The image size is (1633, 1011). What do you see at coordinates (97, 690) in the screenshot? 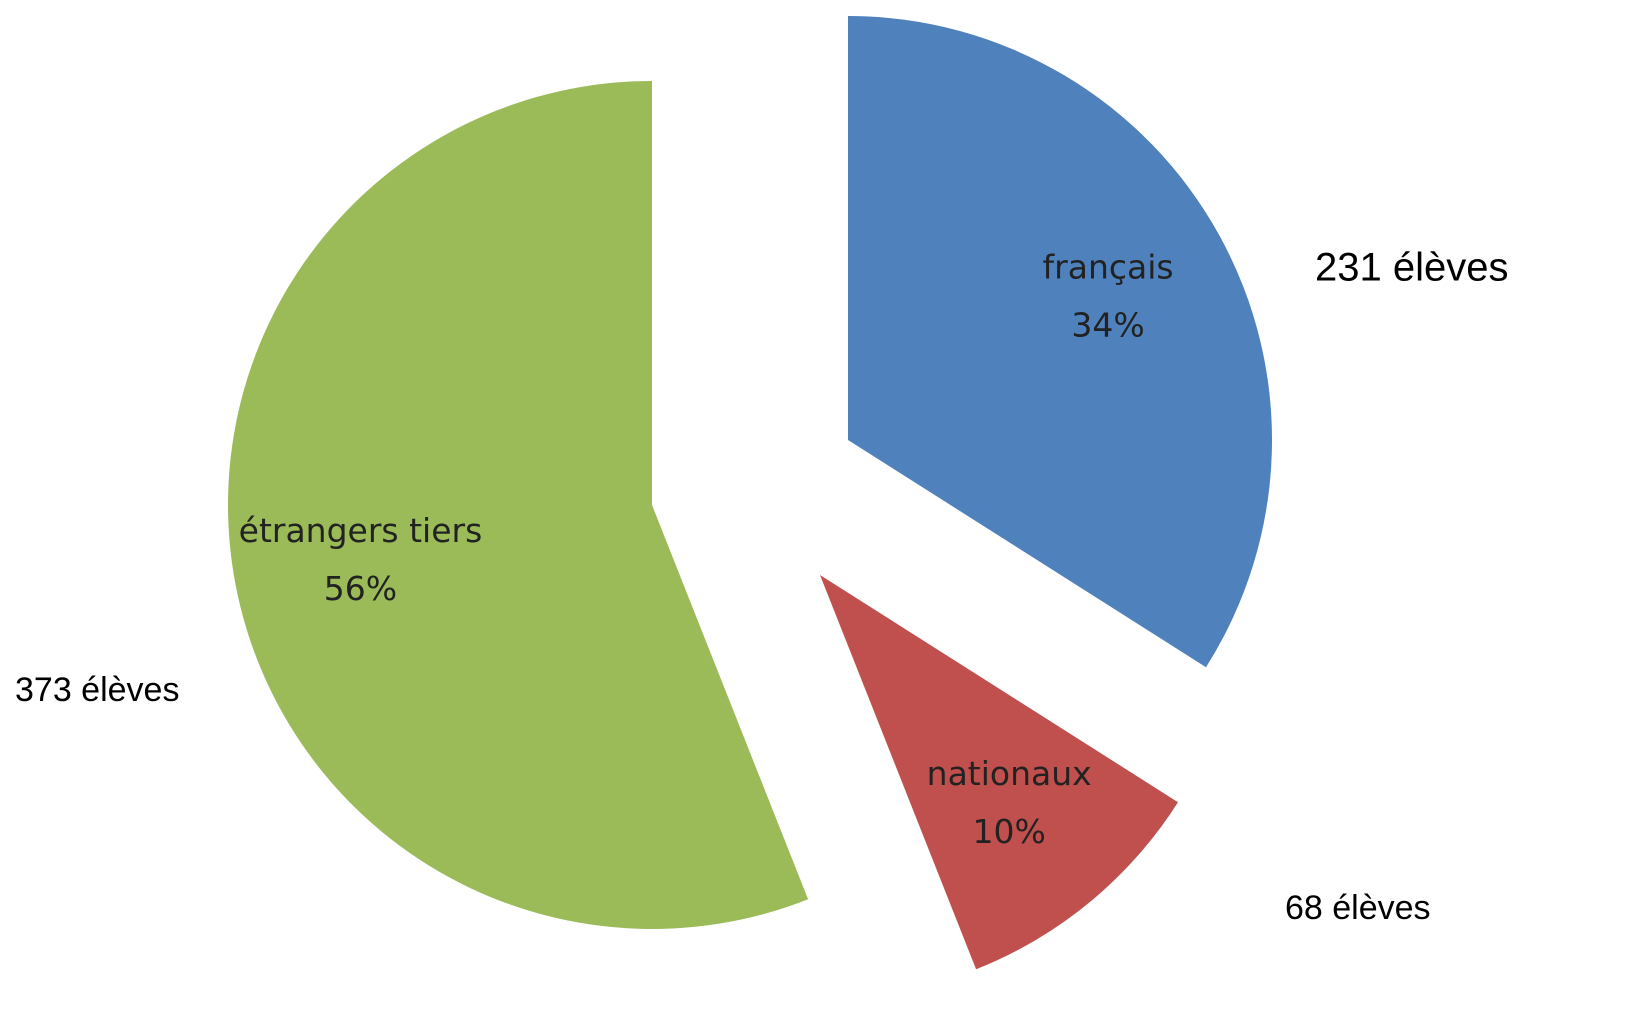
I see `annotation: 373 élèves` at bounding box center [97, 690].